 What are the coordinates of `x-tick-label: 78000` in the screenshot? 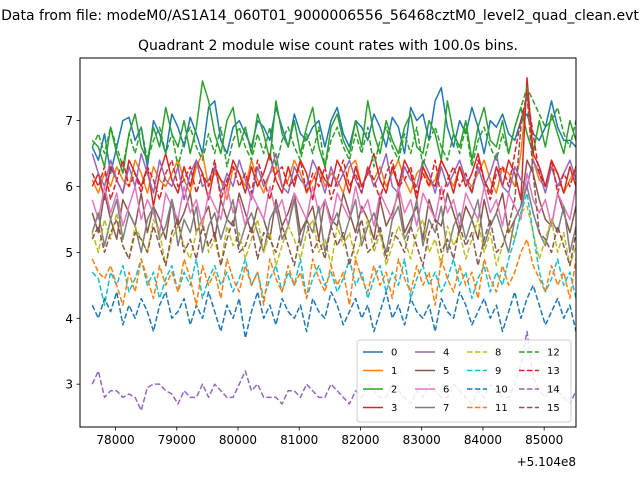 It's located at (115, 440).